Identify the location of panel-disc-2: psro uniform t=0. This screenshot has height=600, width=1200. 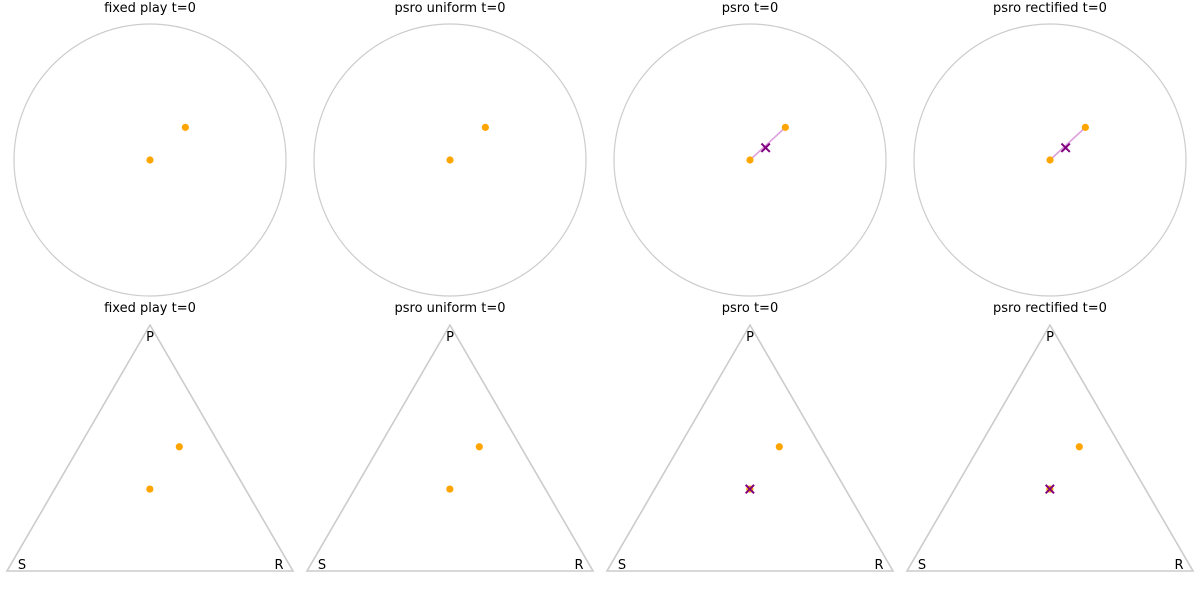
(450, 149).